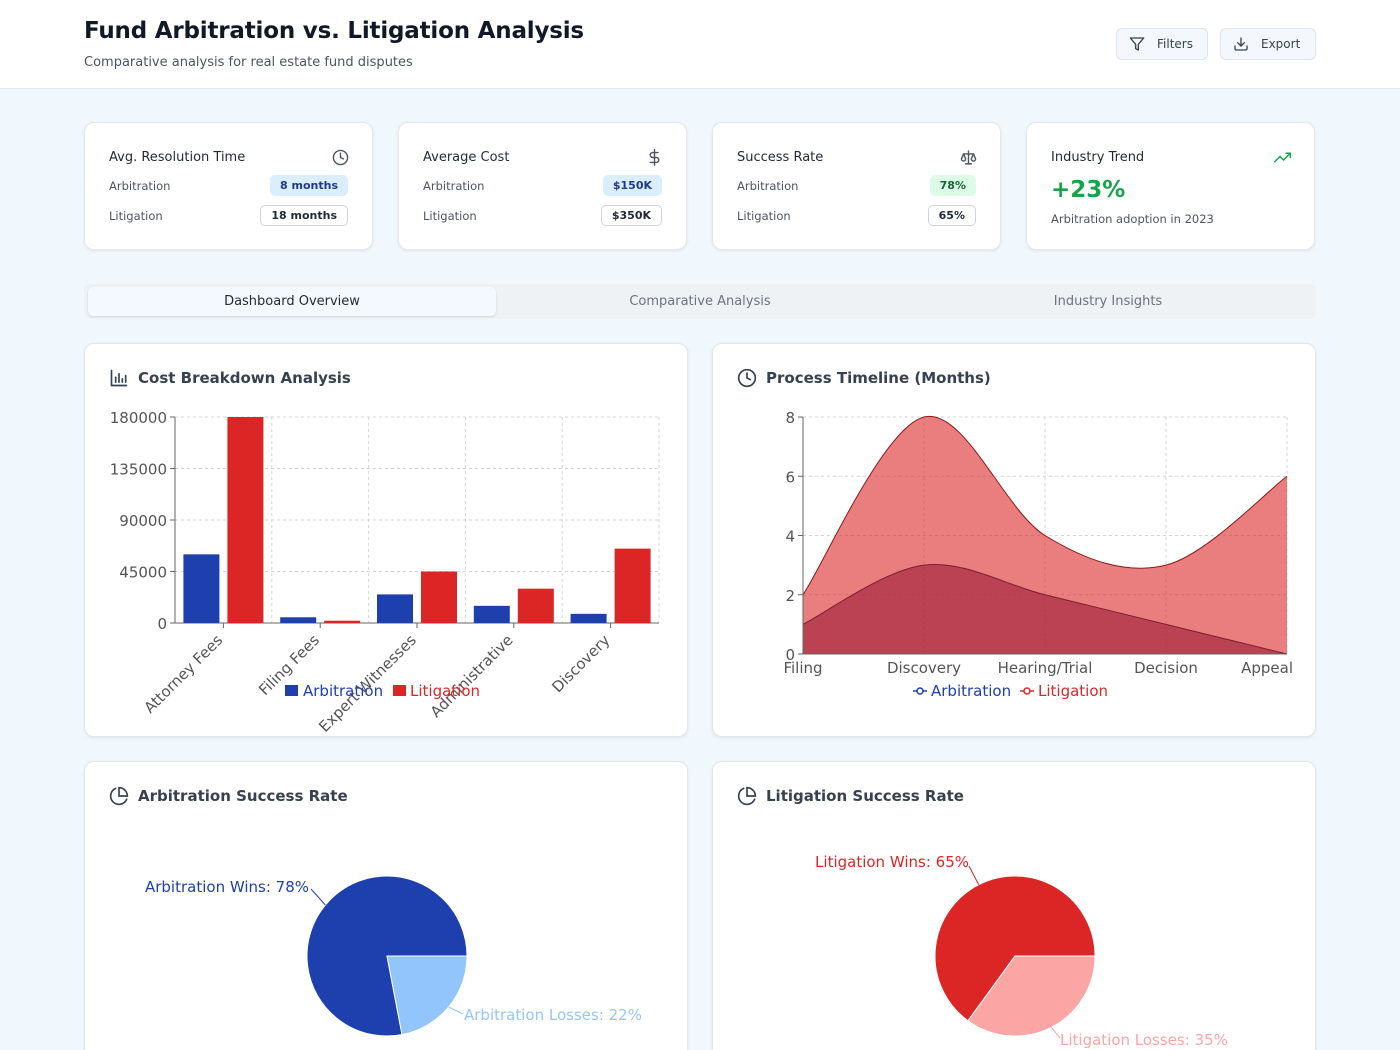 The height and width of the screenshot is (1050, 1400). What do you see at coordinates (292, 301) in the screenshot?
I see `tab-dashboard-overview: Dashboard Overview` at bounding box center [292, 301].